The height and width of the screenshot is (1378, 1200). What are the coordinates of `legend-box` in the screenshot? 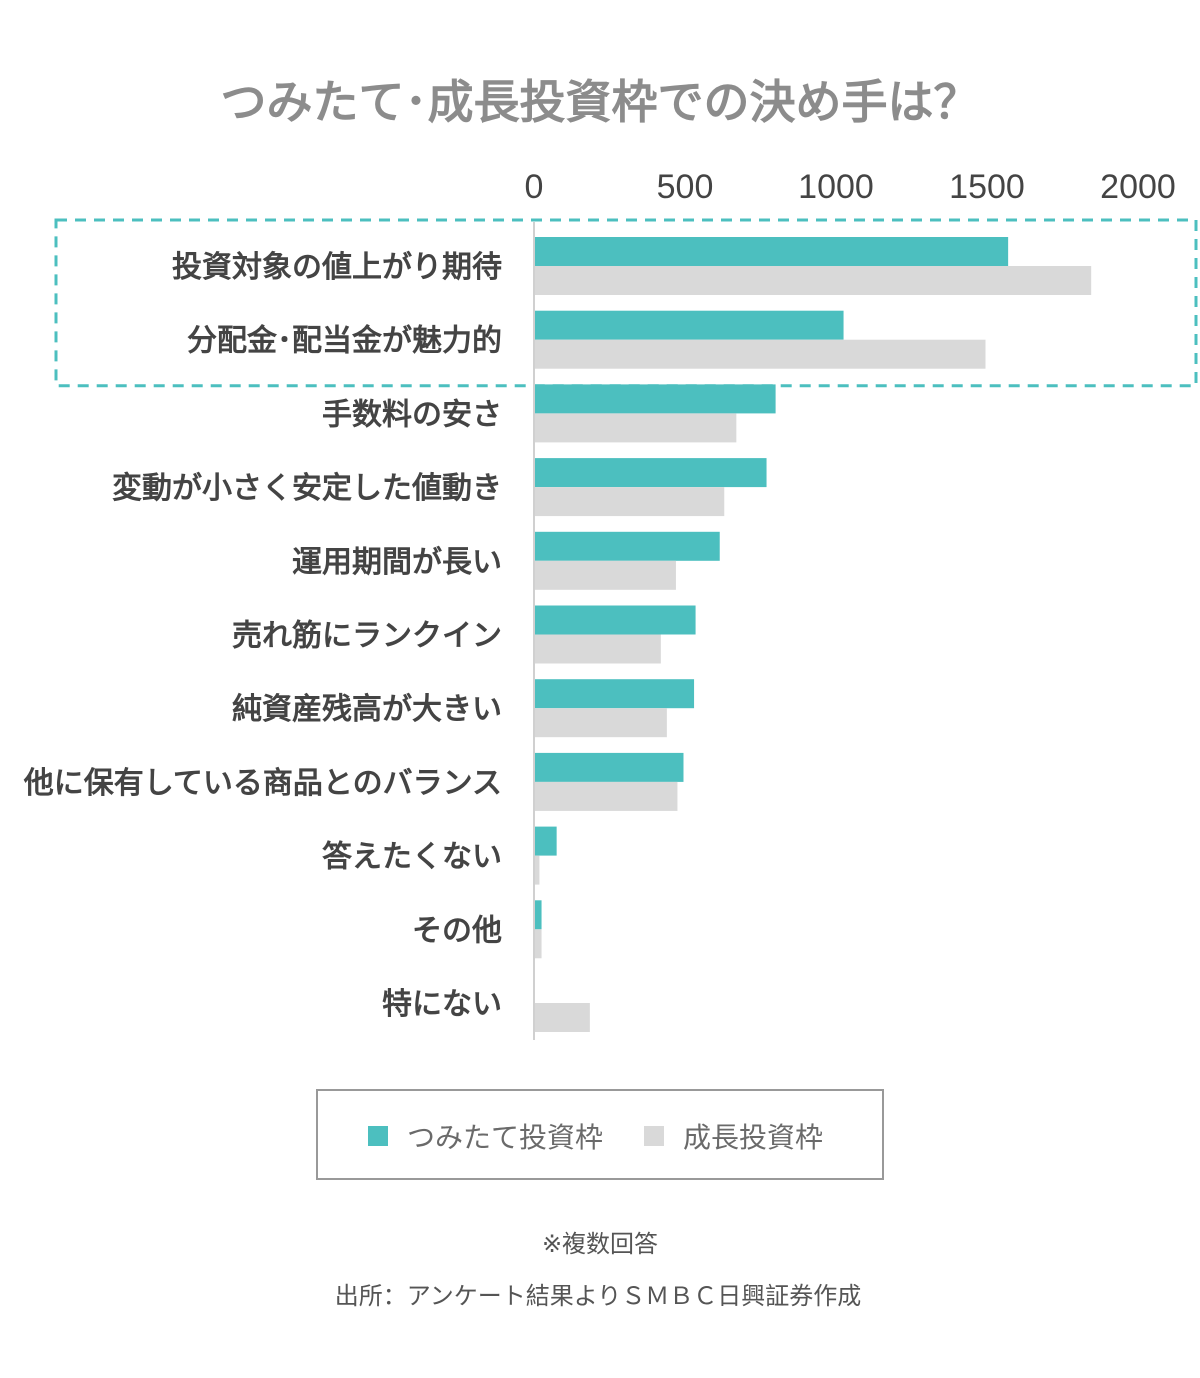 It's located at (600, 1134).